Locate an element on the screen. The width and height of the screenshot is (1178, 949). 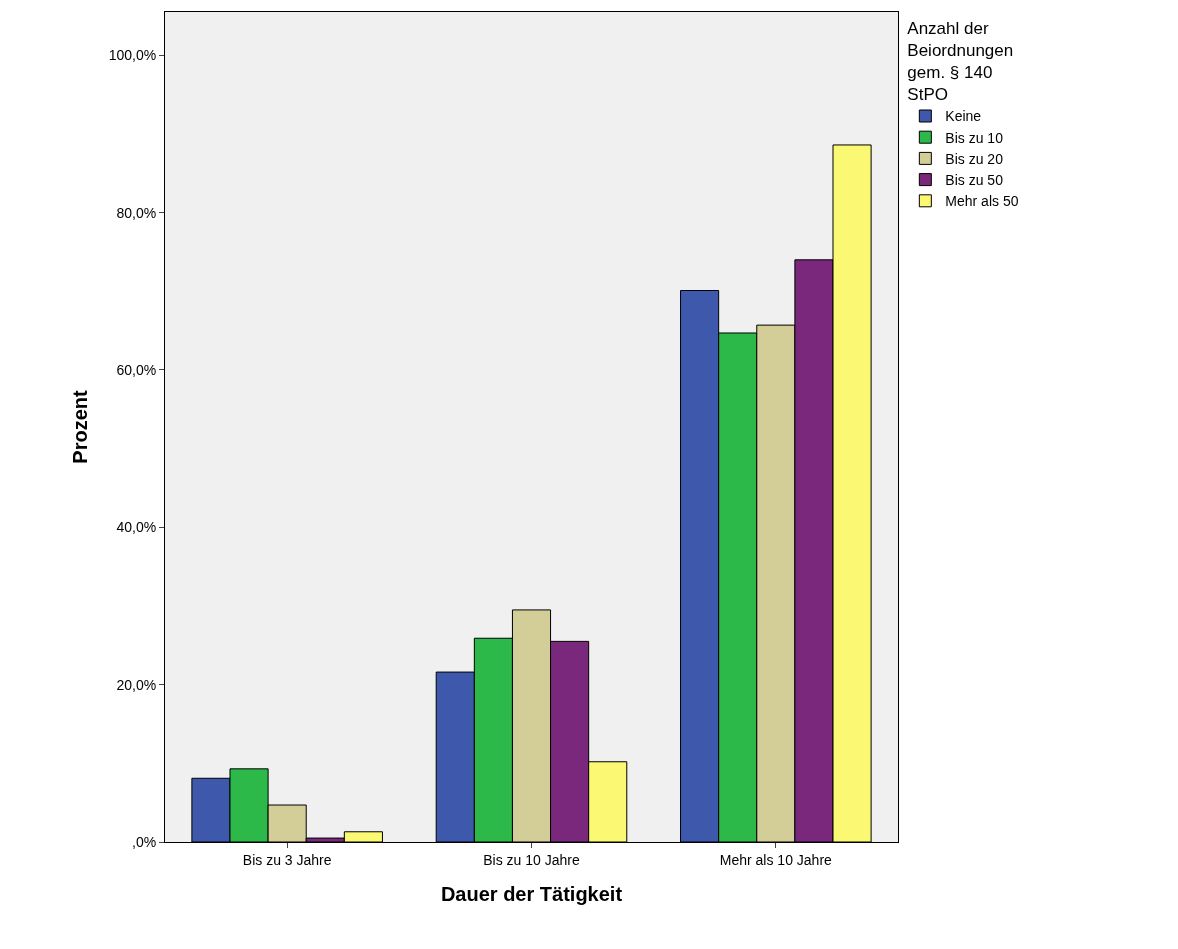
y-tick-label: 40,0% is located at coordinates (136, 527).